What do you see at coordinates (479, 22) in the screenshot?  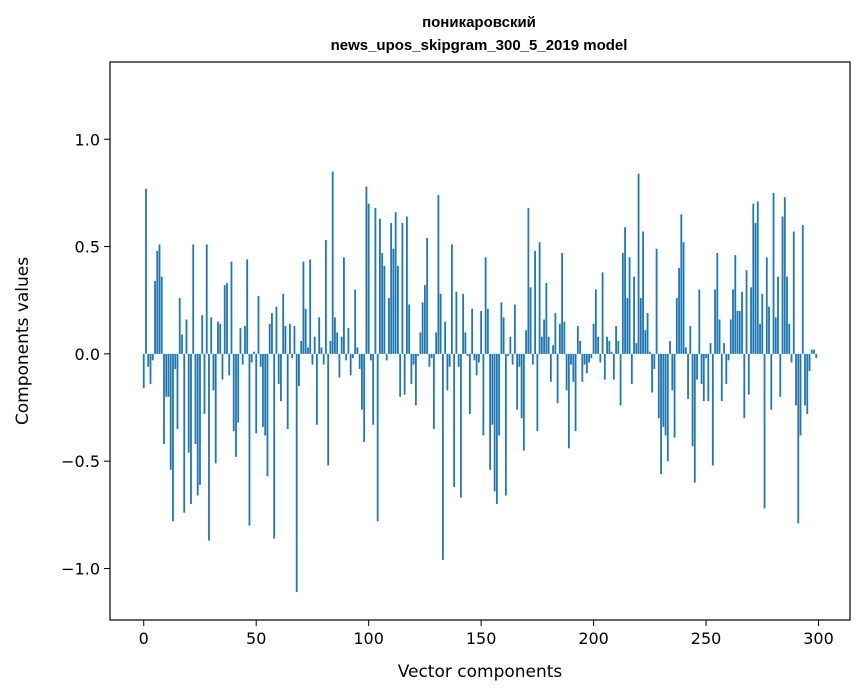 I see `chart-title-line1: поникаровский` at bounding box center [479, 22].